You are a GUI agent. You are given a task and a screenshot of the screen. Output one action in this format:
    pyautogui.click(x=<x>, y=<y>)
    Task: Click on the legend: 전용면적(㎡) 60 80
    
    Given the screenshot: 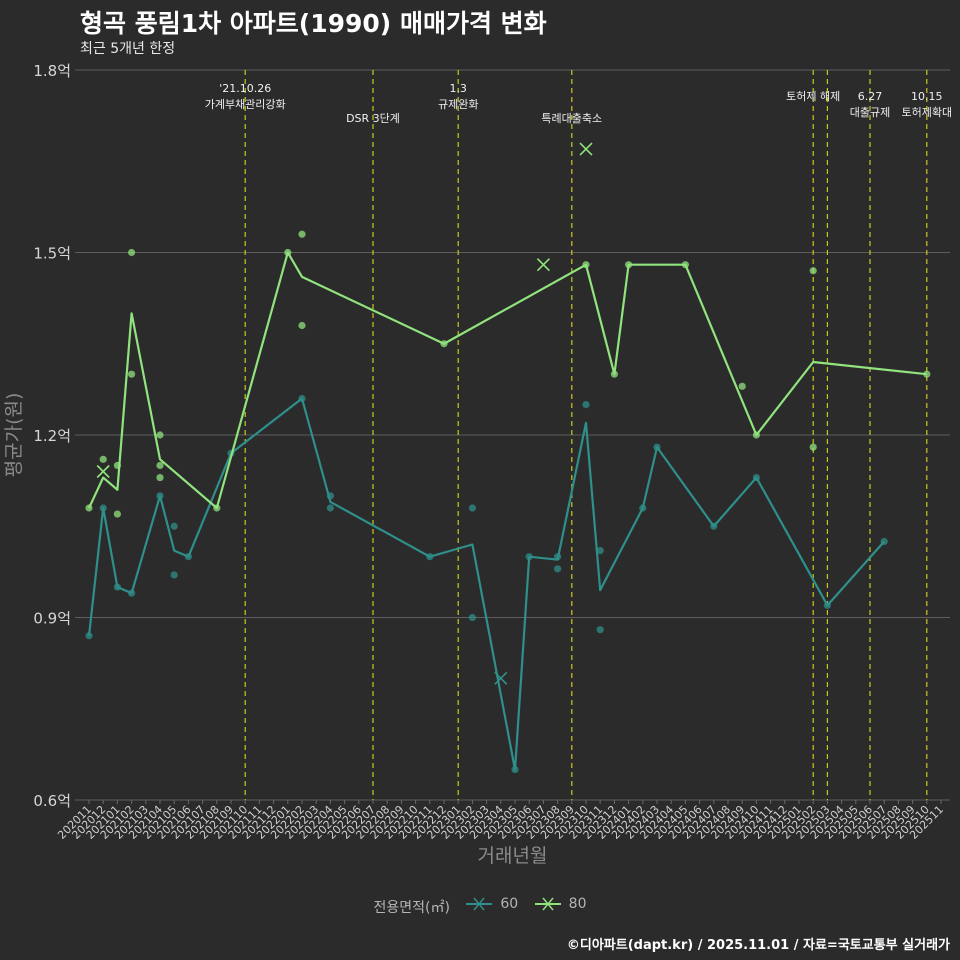 What is the action you would take?
    pyautogui.click(x=480, y=906)
    